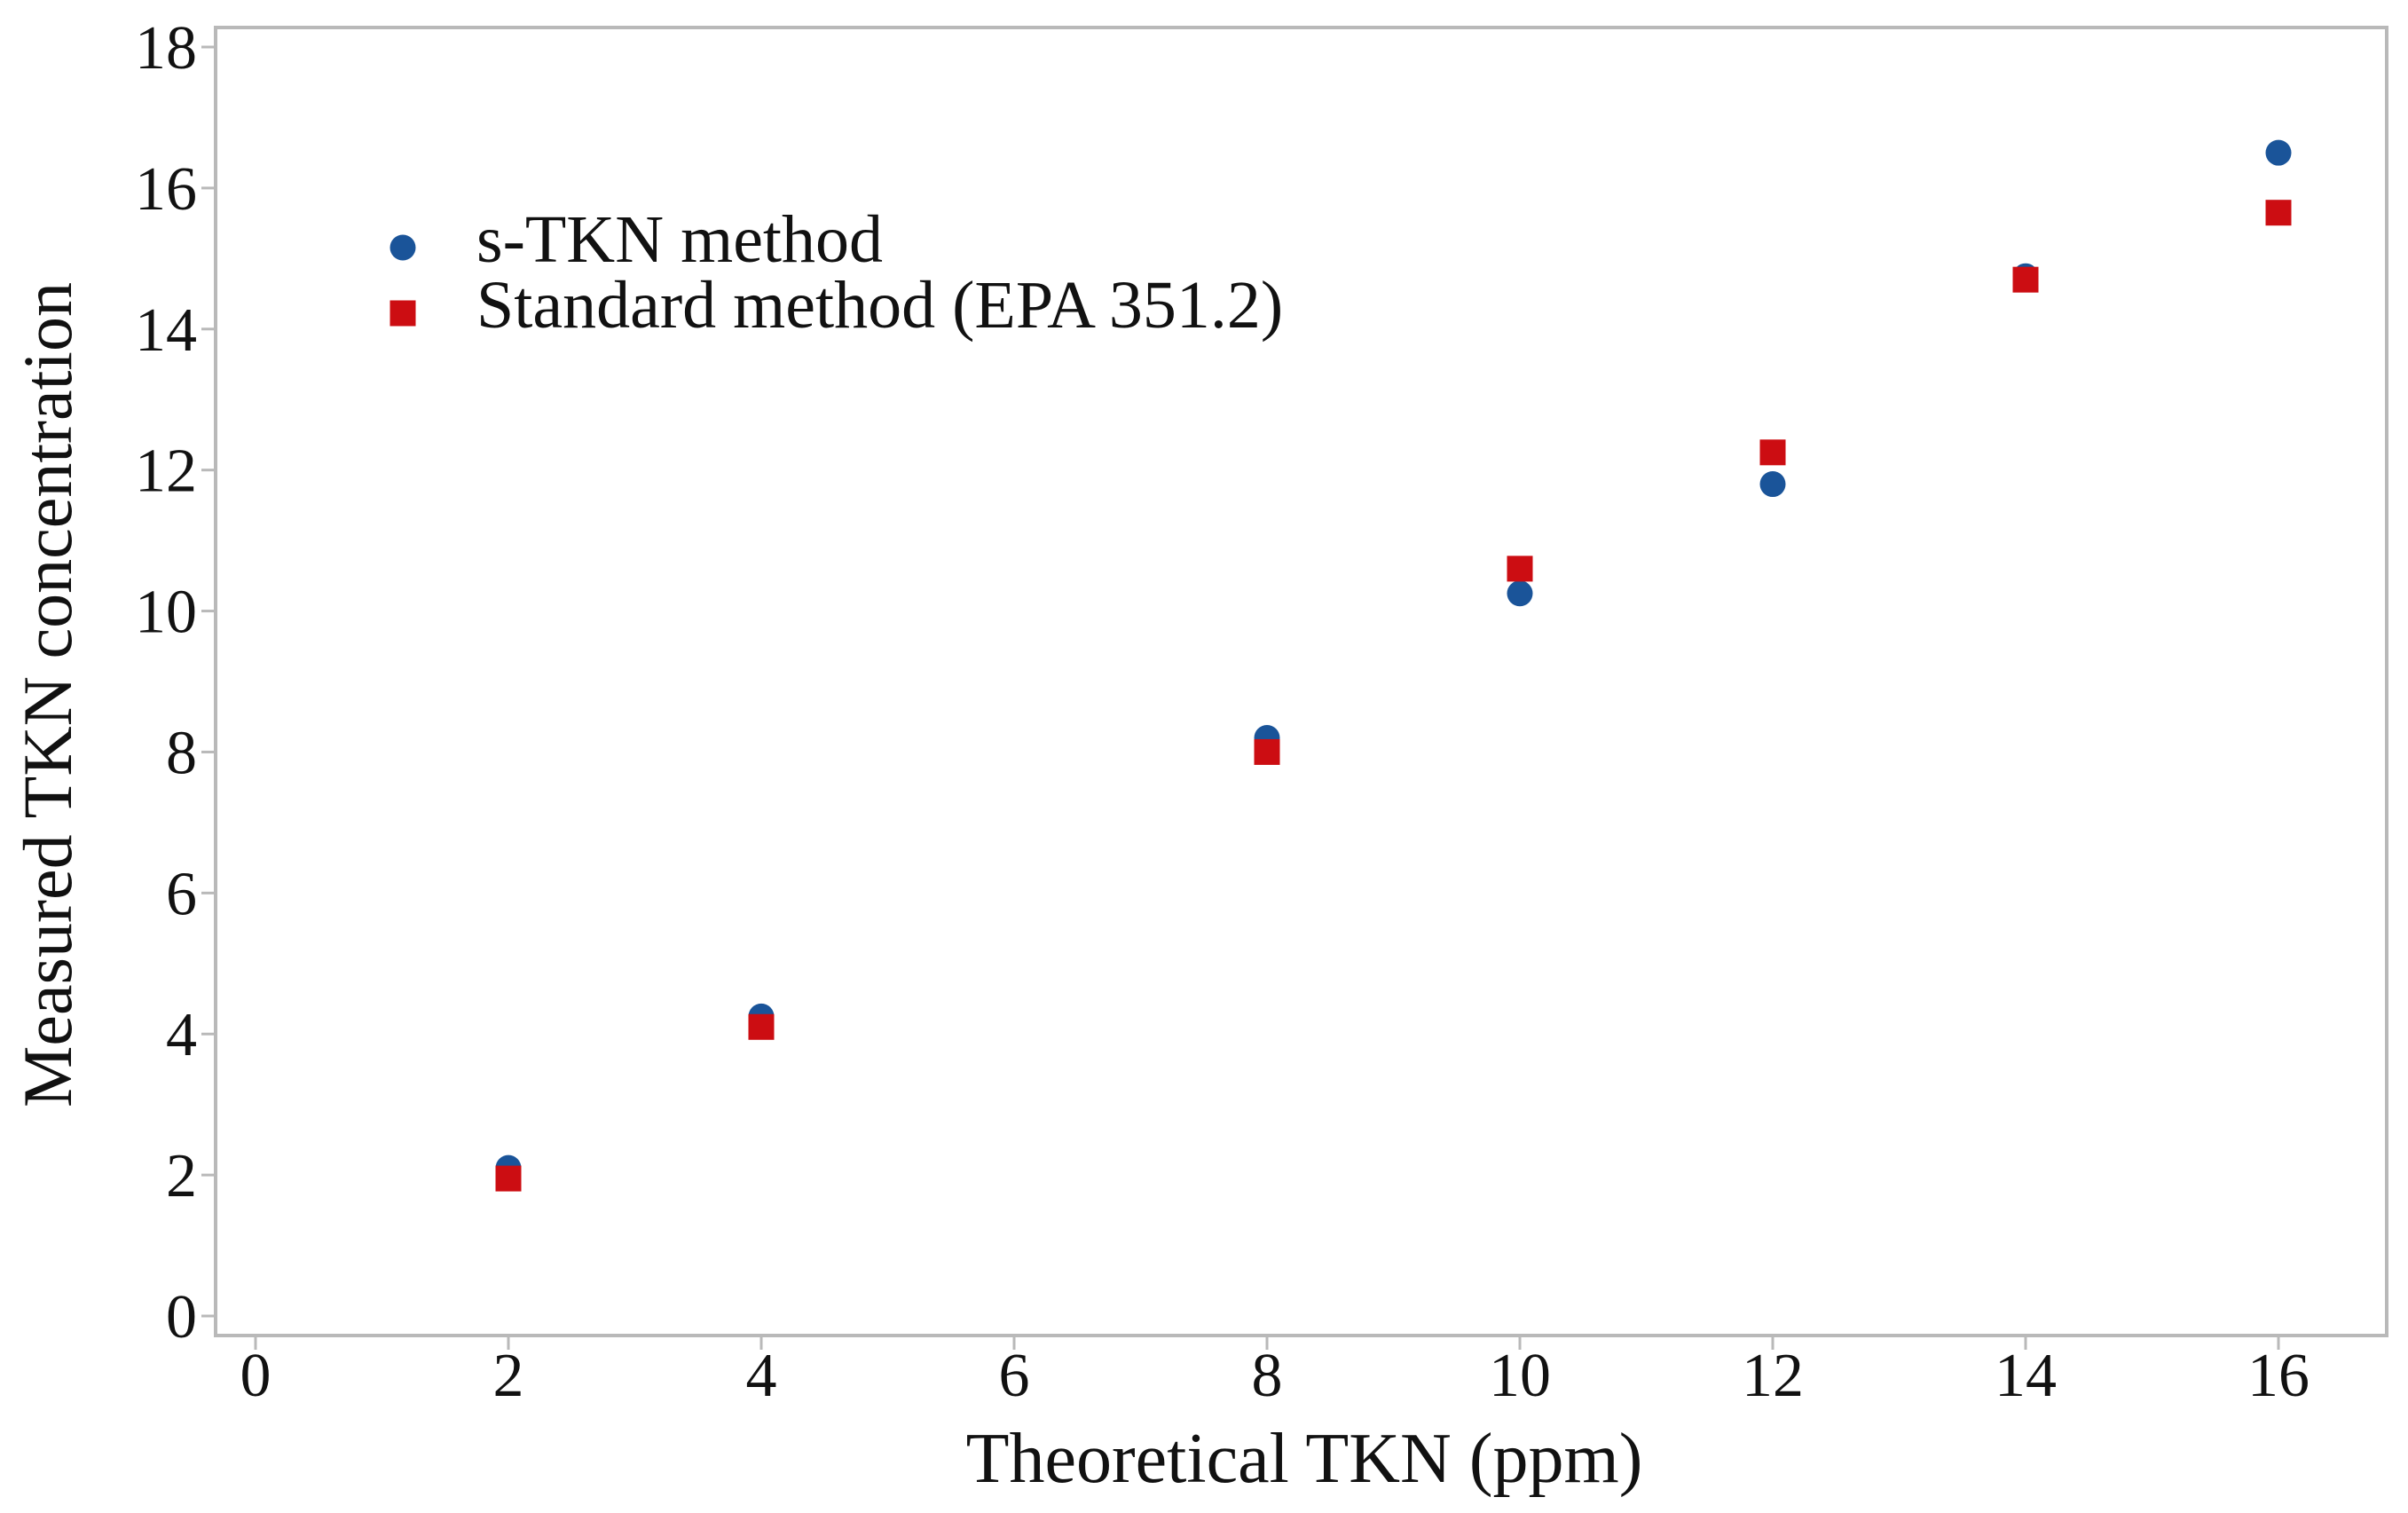  What do you see at coordinates (166, 613) in the screenshot?
I see `y-axis-tick-label: 10` at bounding box center [166, 613].